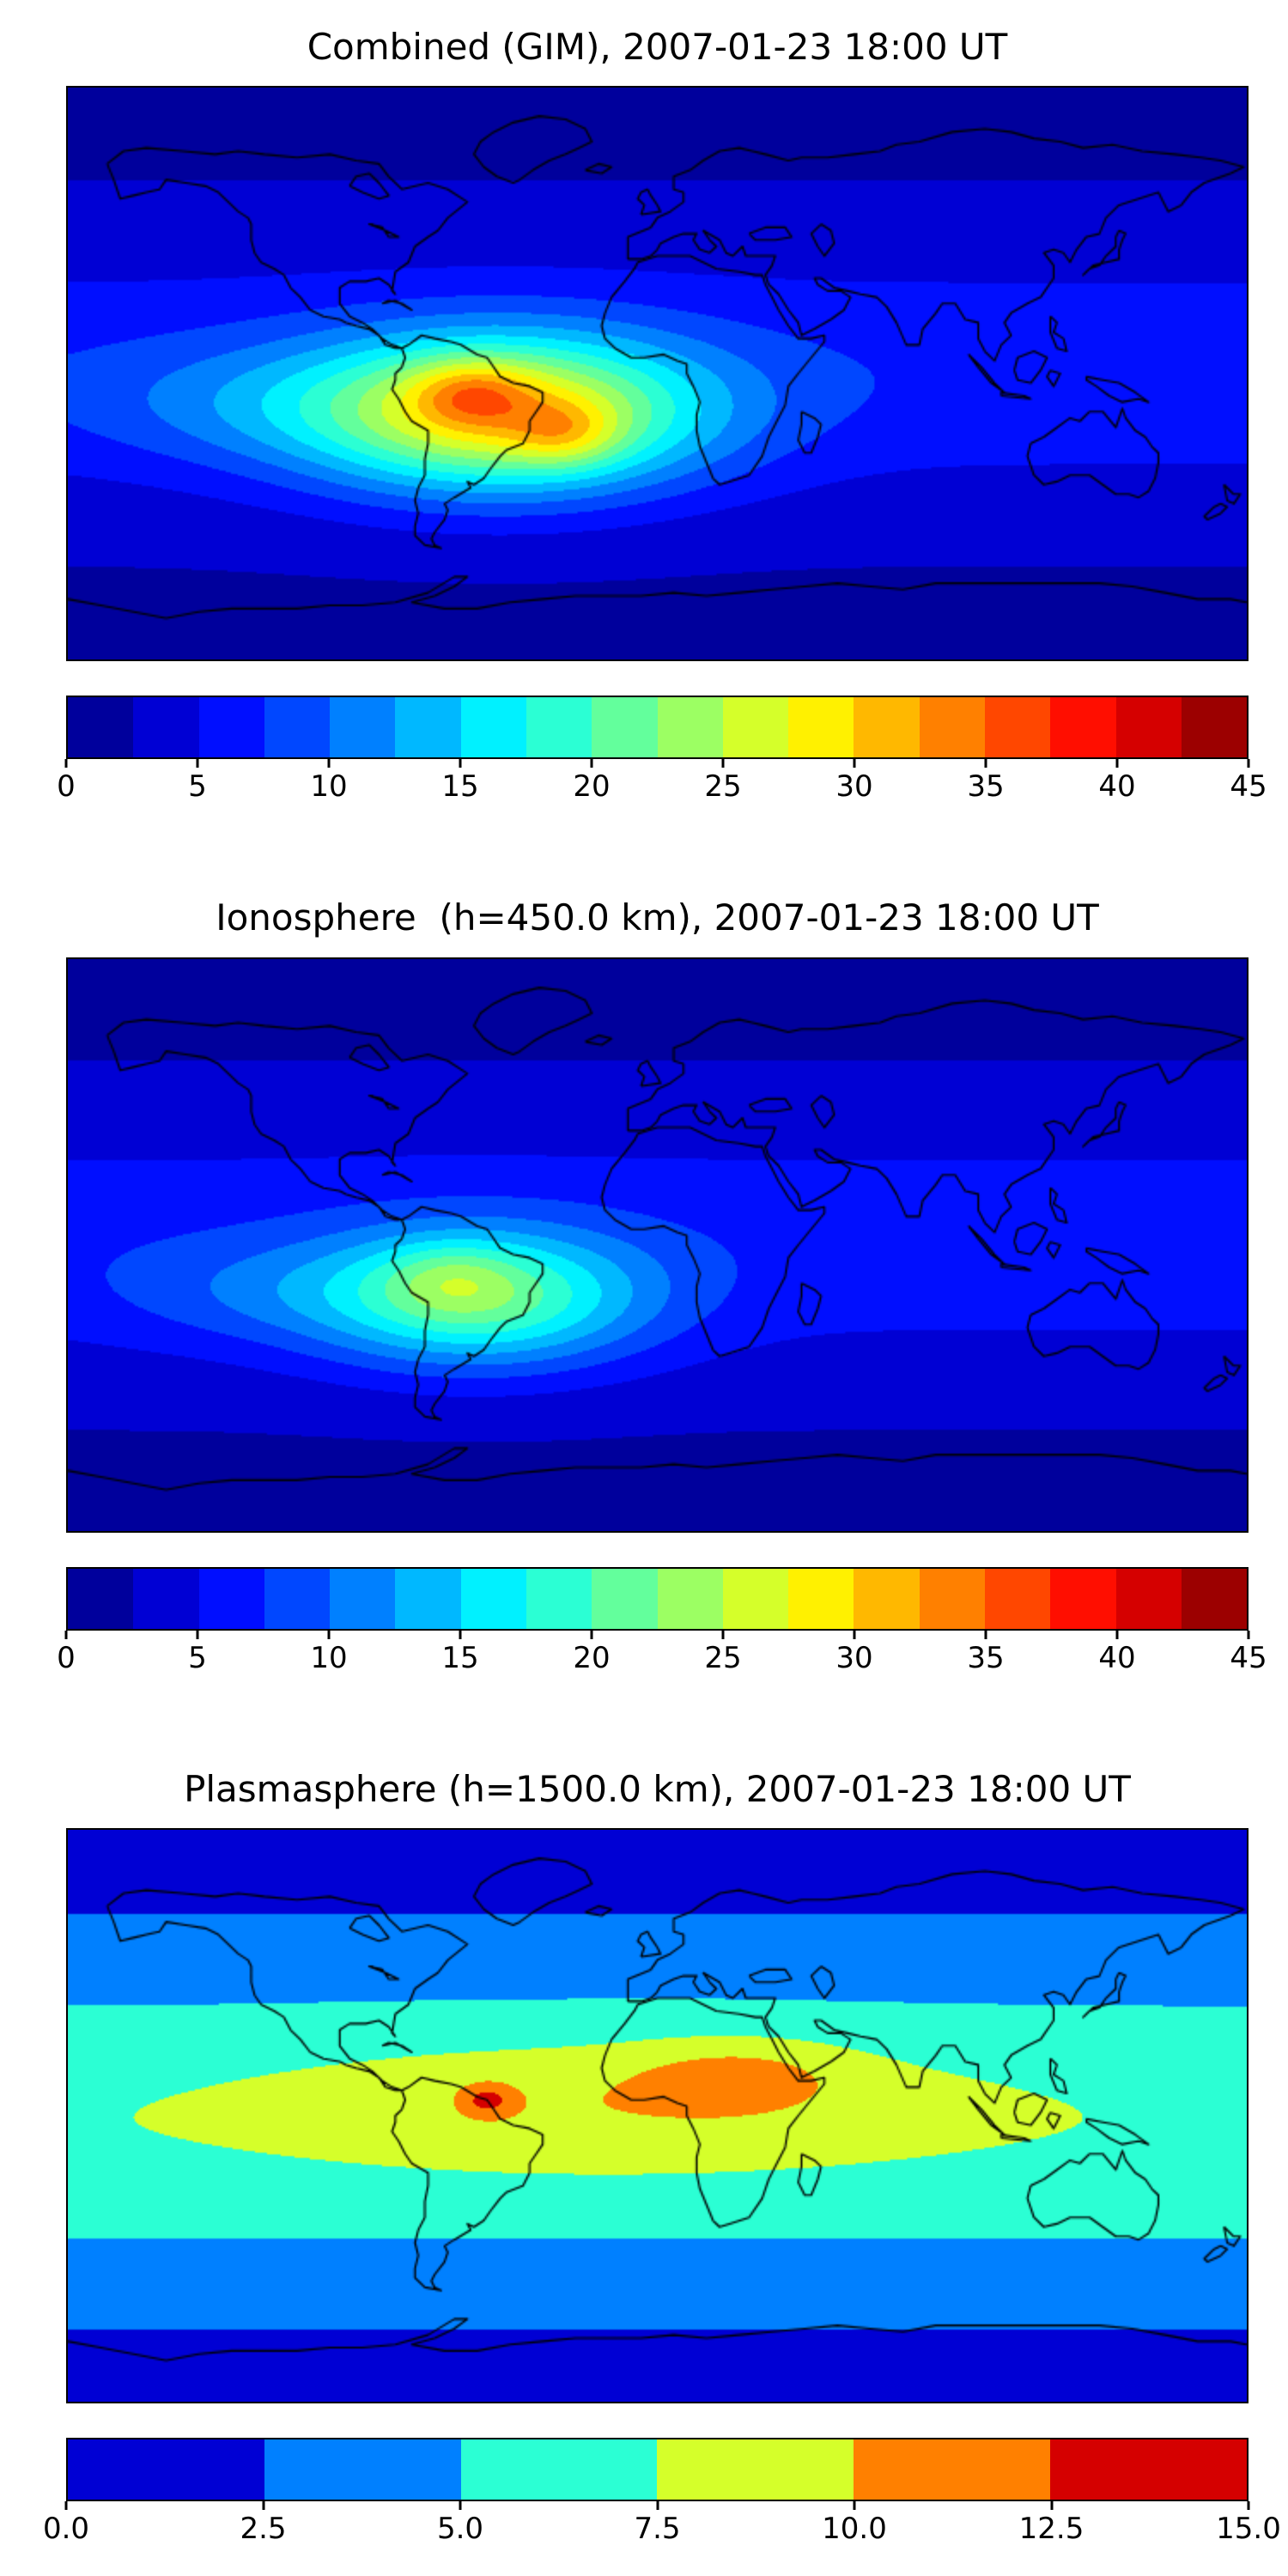 The width and height of the screenshot is (1288, 2576). I want to click on colorbar-combined, so click(658, 728).